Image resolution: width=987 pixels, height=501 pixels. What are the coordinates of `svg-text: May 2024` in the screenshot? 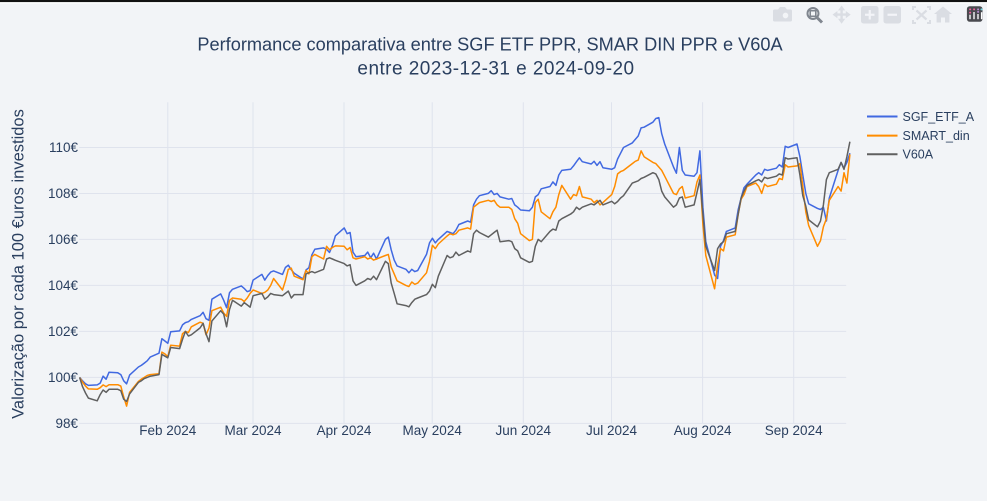 It's located at (433, 430).